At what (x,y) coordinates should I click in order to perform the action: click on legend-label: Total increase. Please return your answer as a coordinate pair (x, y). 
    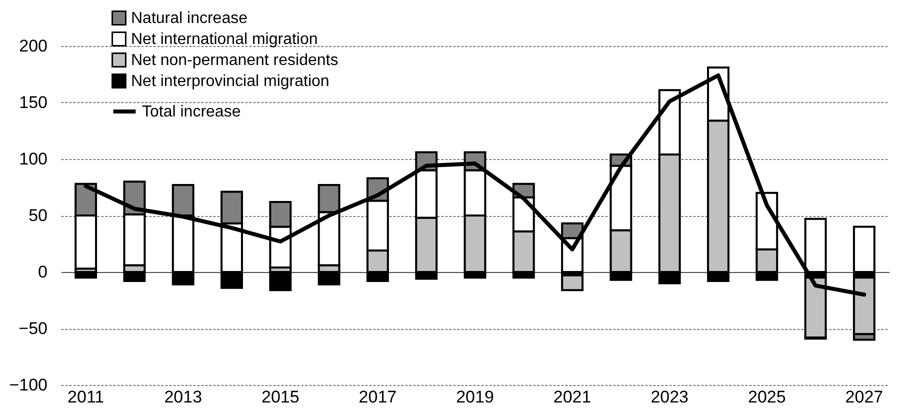
    Looking at the image, I should click on (191, 112).